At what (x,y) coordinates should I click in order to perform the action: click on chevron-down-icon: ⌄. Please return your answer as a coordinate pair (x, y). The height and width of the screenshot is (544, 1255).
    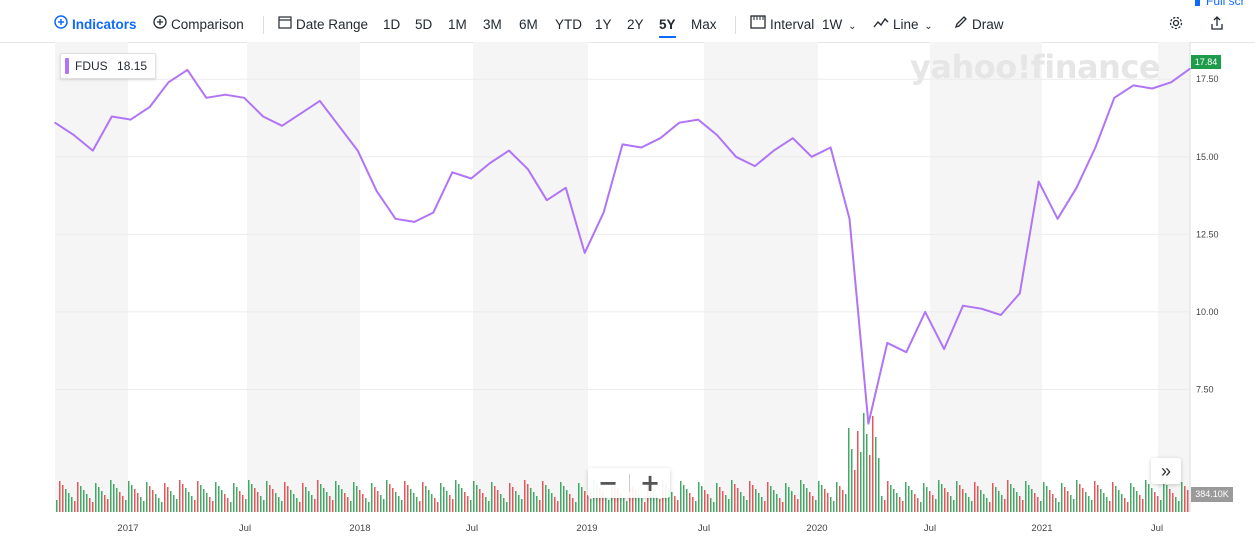
    Looking at the image, I should click on (928, 26).